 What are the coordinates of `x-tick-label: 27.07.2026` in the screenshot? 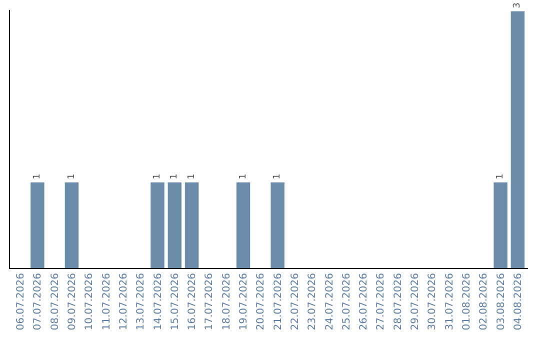 It's located at (381, 301).